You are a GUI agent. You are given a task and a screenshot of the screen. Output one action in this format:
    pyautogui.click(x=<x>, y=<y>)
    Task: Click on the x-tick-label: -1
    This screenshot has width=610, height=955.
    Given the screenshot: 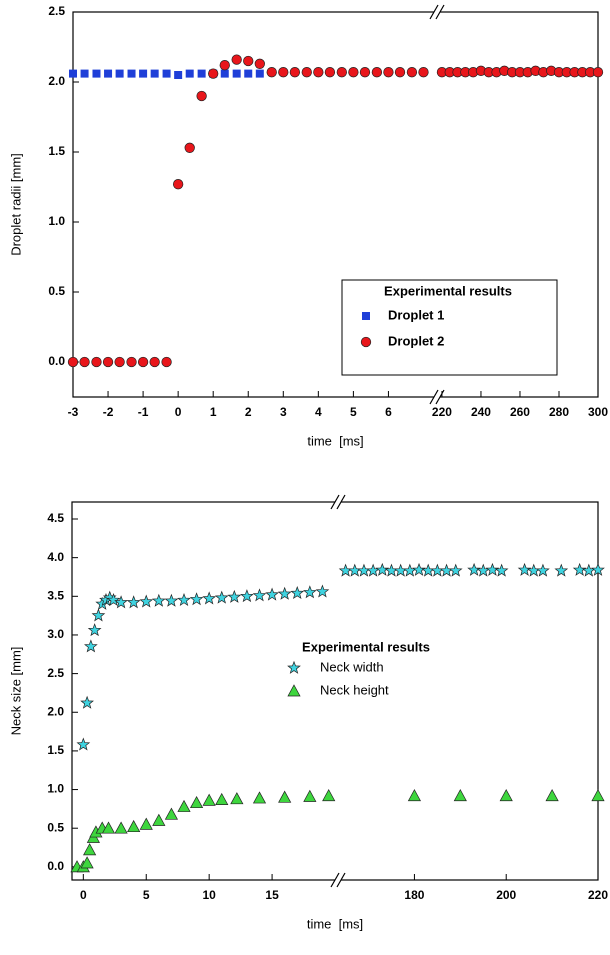 What is the action you would take?
    pyautogui.click(x=143, y=412)
    